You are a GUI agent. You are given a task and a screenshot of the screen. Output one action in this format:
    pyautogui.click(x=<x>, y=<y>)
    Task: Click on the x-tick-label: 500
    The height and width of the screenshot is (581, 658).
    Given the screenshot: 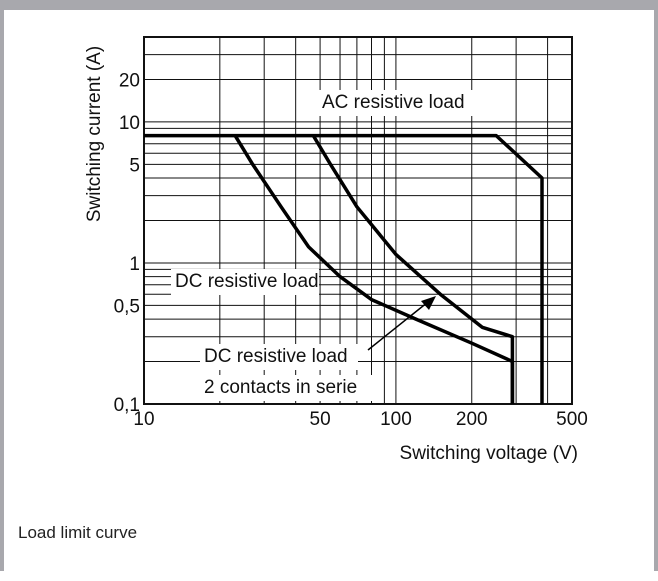 What is the action you would take?
    pyautogui.click(x=572, y=419)
    